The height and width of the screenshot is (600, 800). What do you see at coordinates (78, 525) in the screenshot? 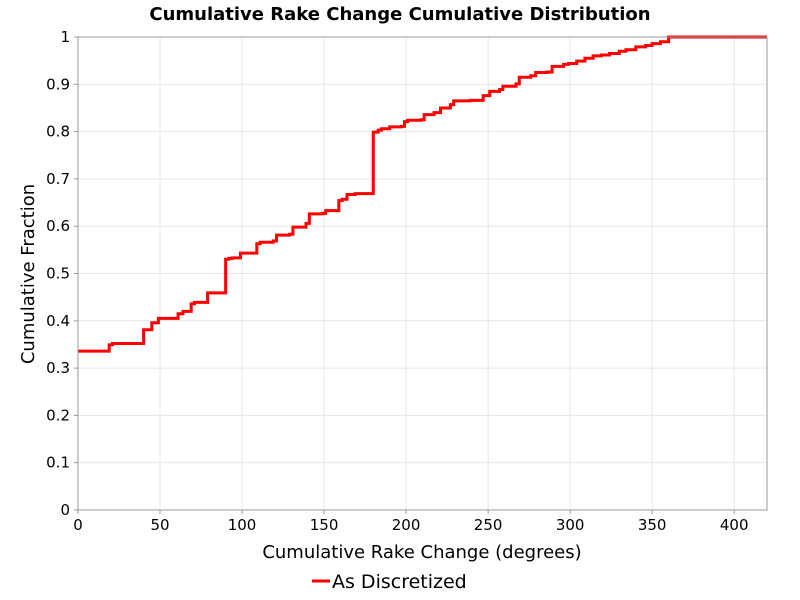
I see `x-tick-label: 0` at bounding box center [78, 525].